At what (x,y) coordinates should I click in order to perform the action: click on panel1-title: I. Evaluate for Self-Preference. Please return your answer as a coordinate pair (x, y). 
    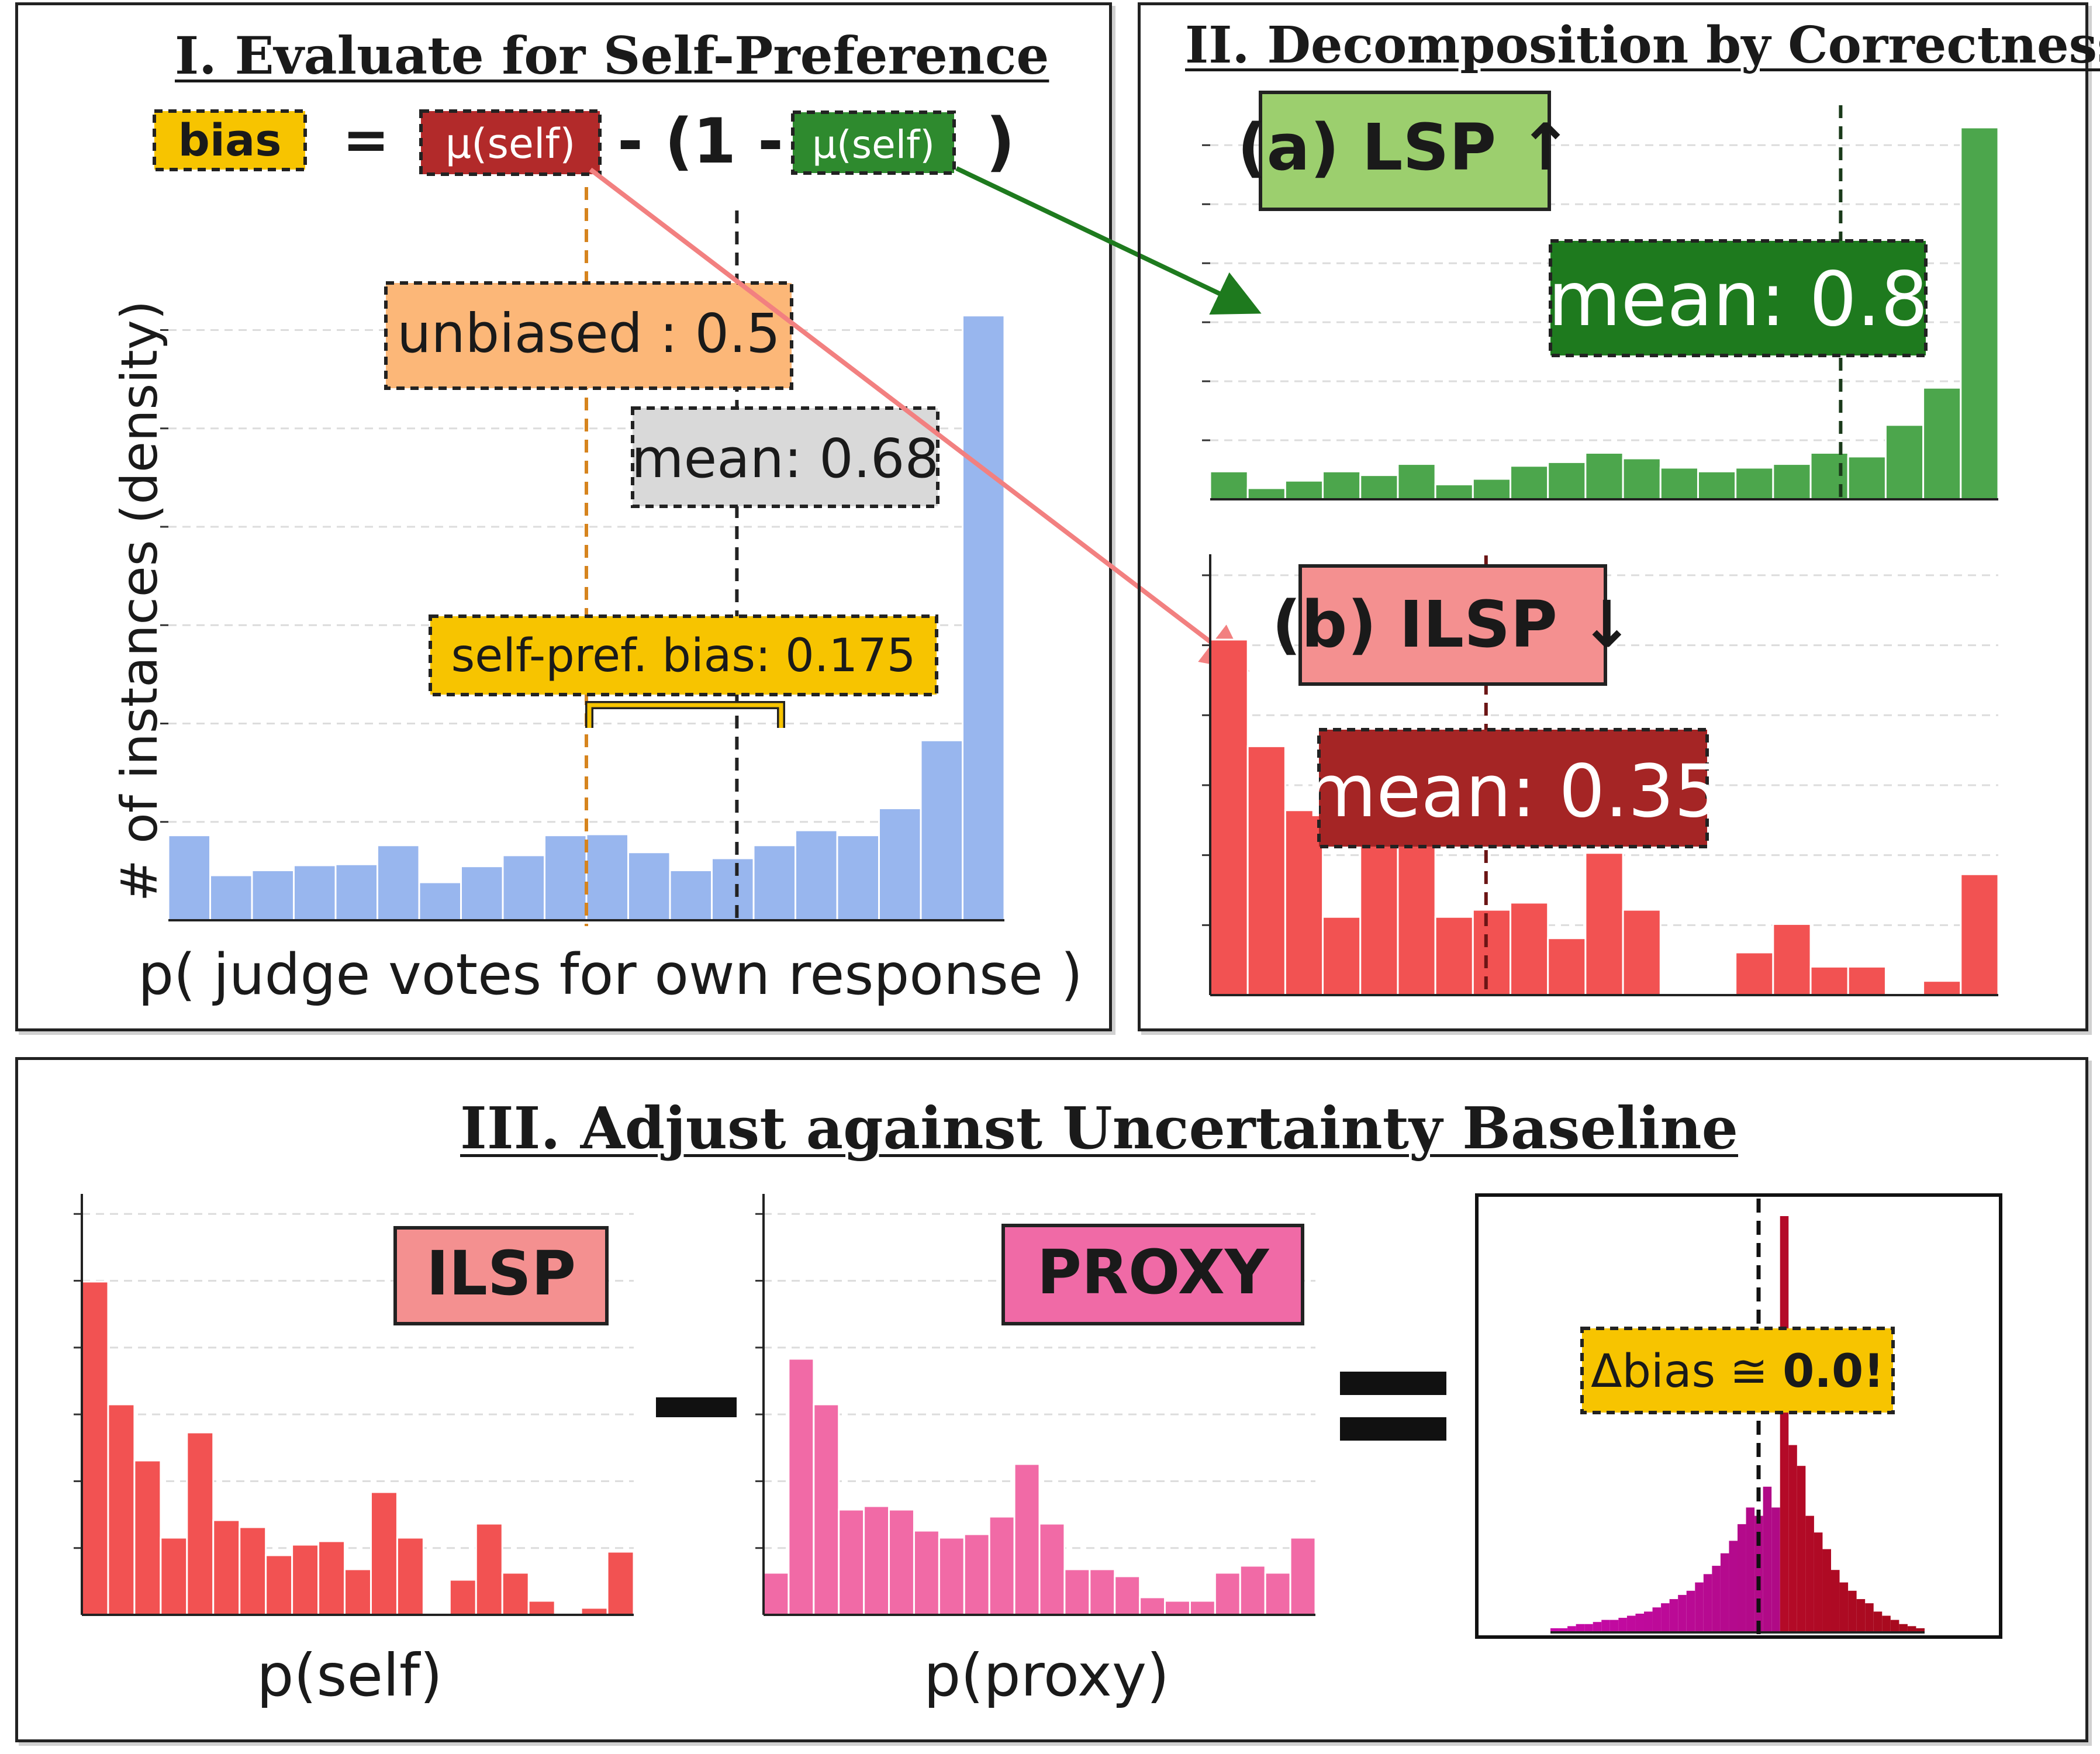
    Looking at the image, I should click on (612, 55).